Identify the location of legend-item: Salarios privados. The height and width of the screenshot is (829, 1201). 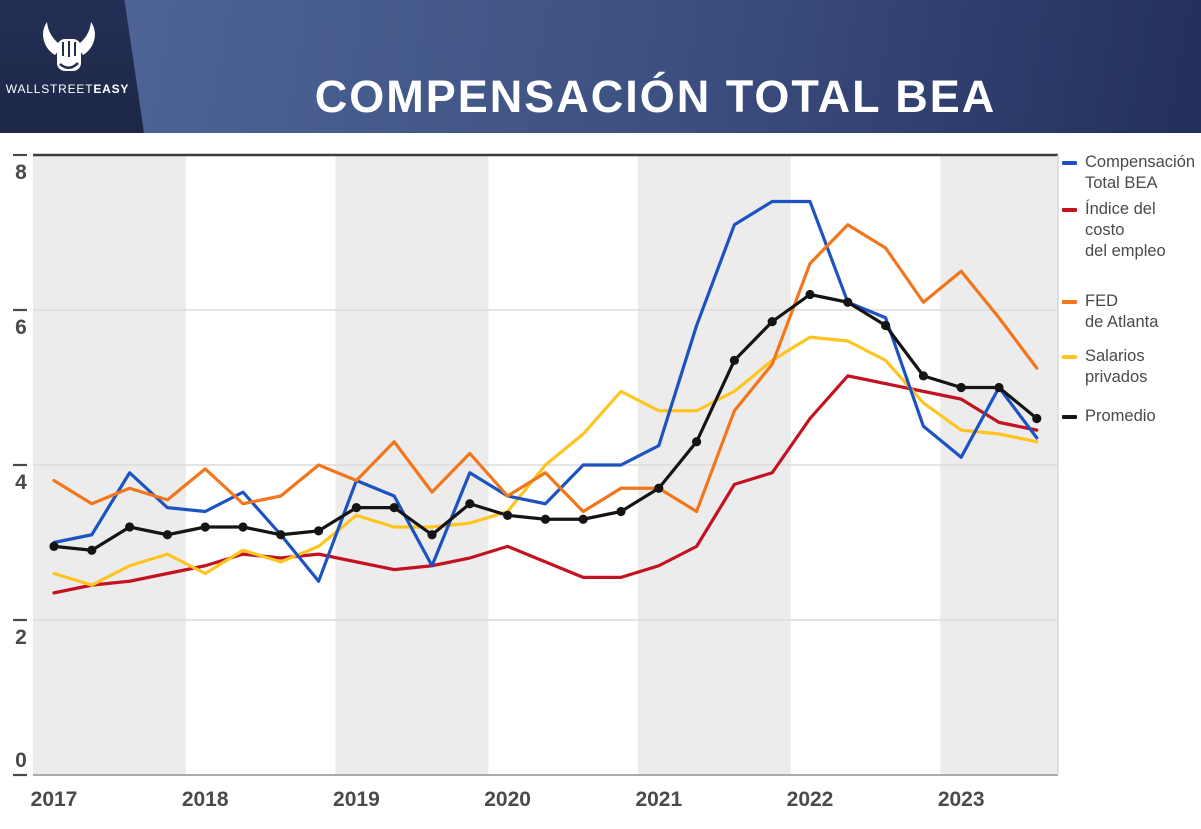
(1130, 367).